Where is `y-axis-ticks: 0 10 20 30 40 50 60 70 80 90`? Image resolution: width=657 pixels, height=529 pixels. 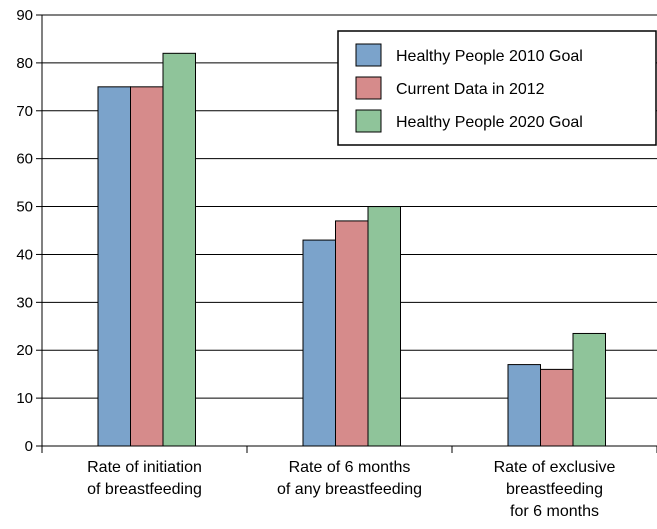 y-axis-ticks: 0 10 20 30 40 50 60 70 80 90 is located at coordinates (29, 231).